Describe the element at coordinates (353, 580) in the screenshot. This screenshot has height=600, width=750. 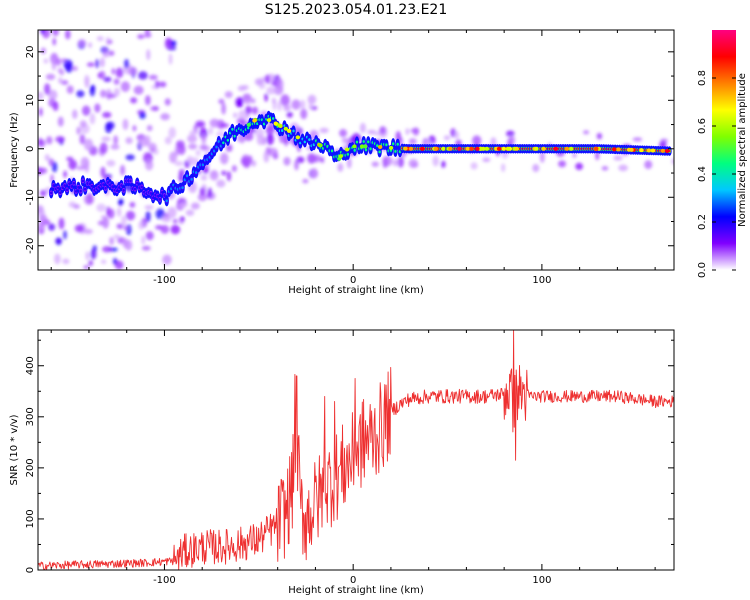
I see `x-tick-label: 0` at that location.